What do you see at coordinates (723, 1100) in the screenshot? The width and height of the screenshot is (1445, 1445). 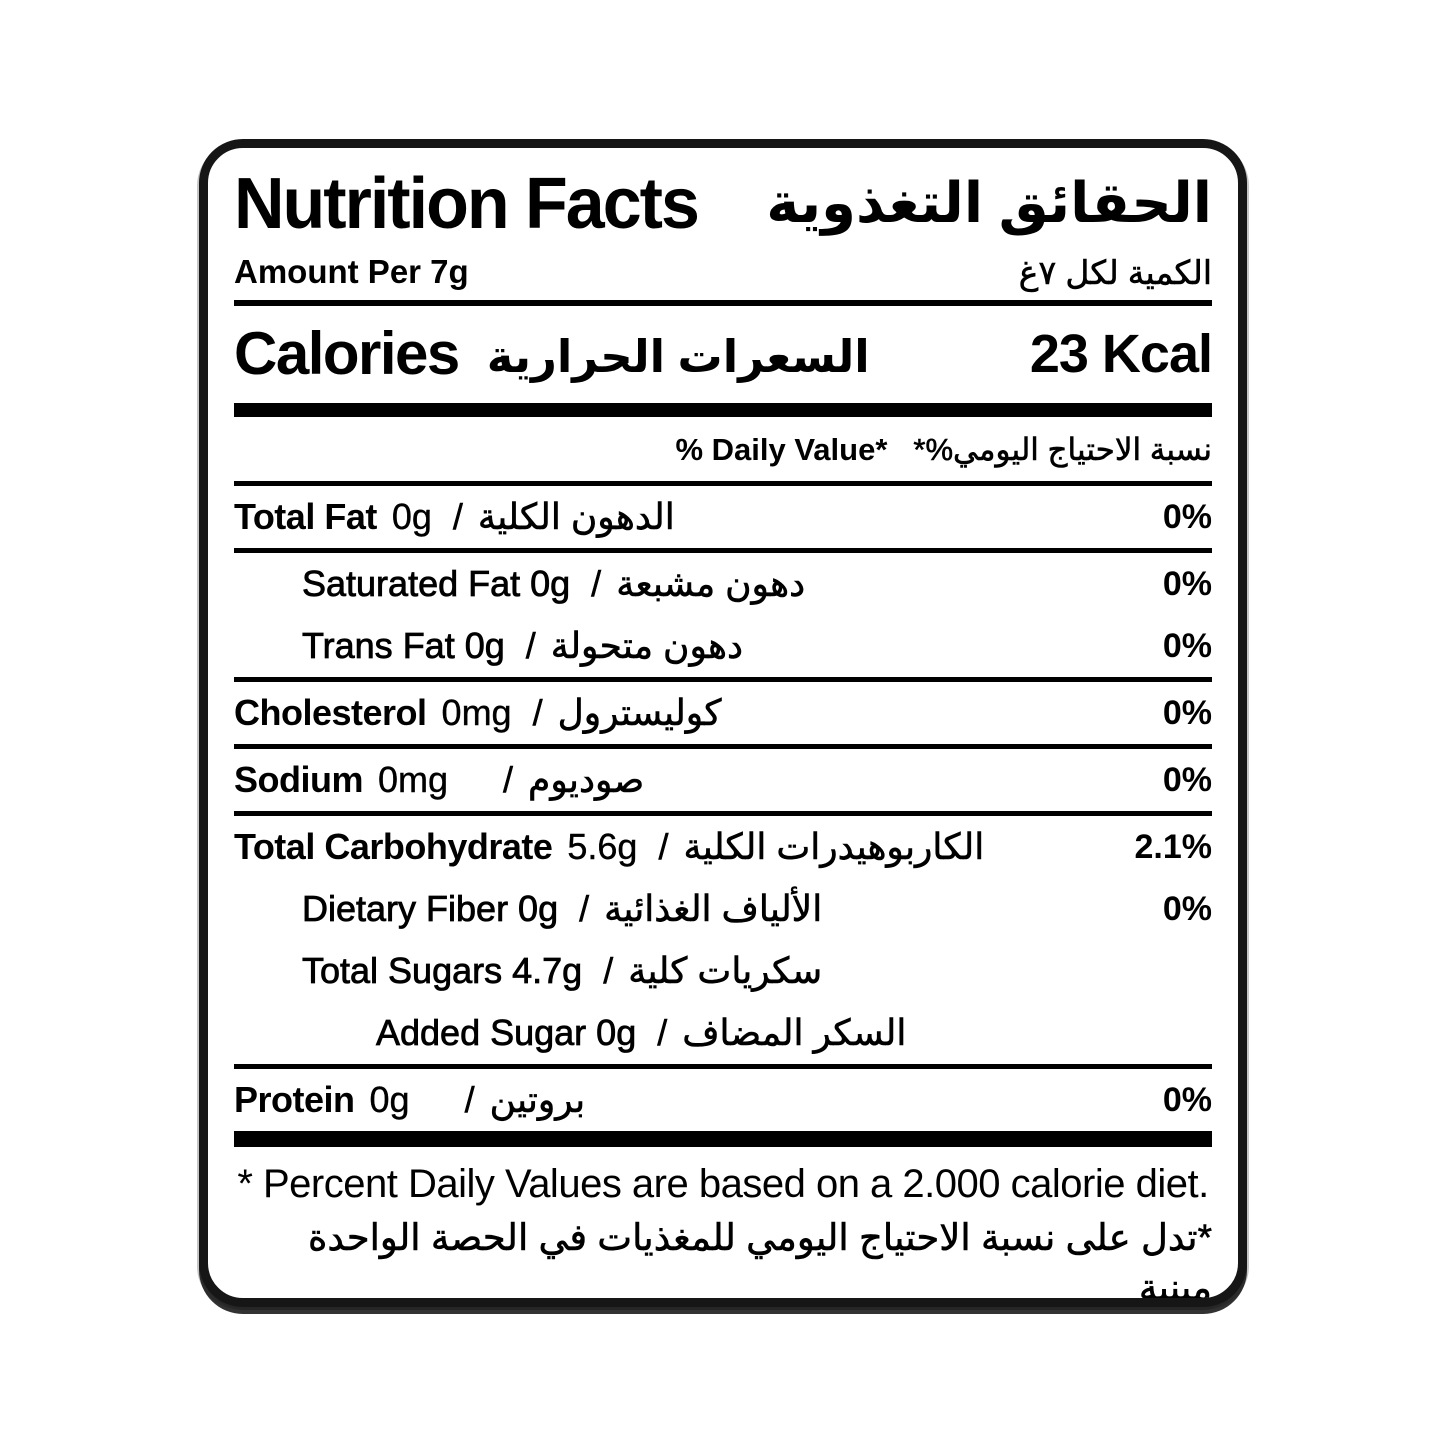 I see `row-protein: Protein 0g / بروتين 0%` at bounding box center [723, 1100].